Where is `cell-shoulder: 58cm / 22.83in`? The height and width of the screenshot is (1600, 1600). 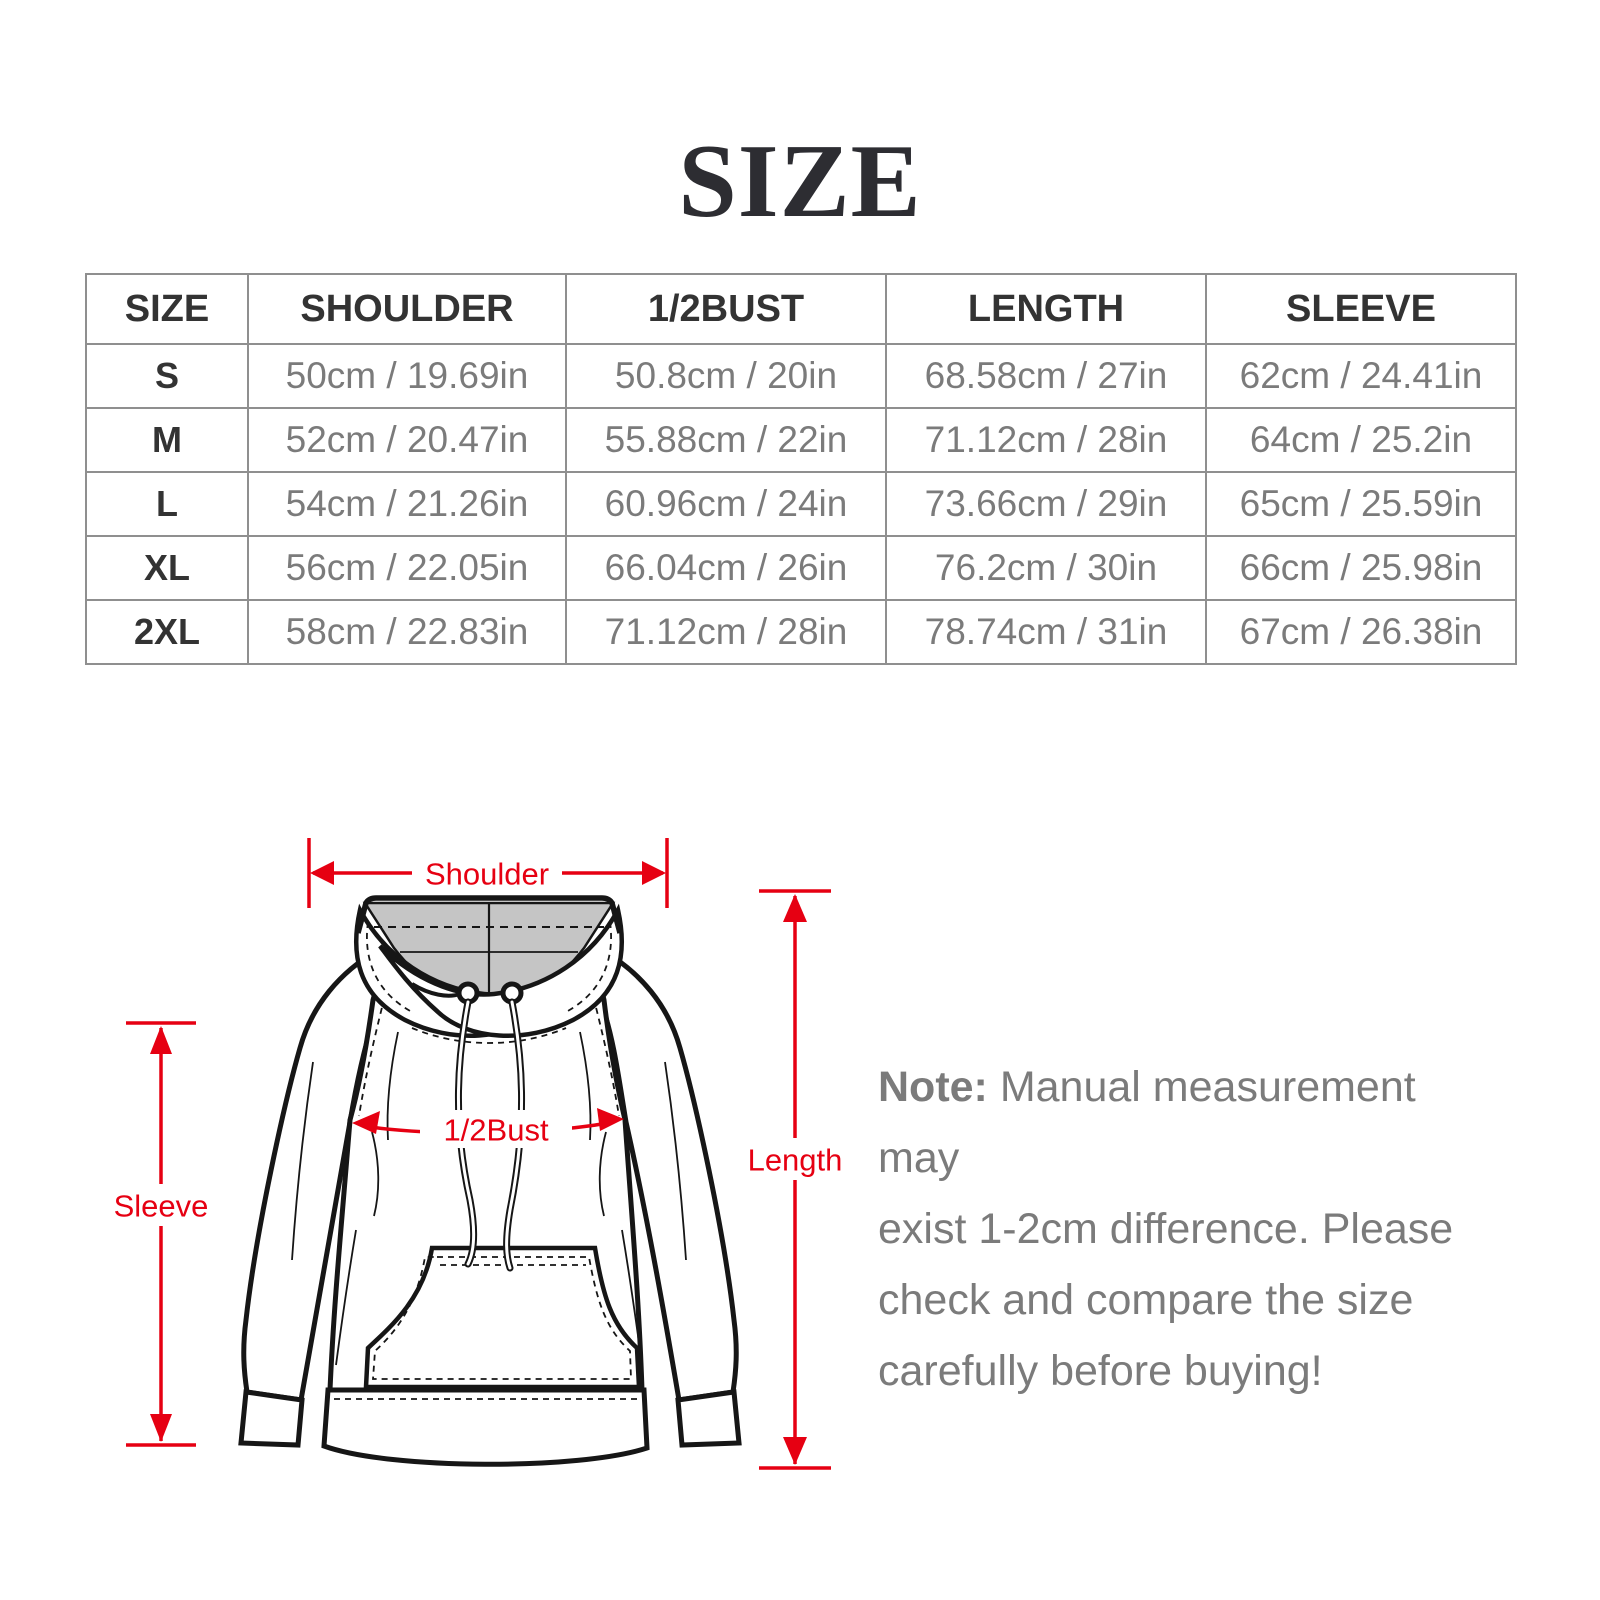
cell-shoulder: 58cm / 22.83in is located at coordinates (407, 632).